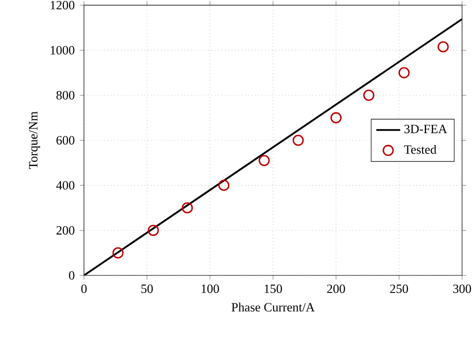 The width and height of the screenshot is (474, 349). I want to click on x-axis-title: Phase Current/A, so click(273, 307).